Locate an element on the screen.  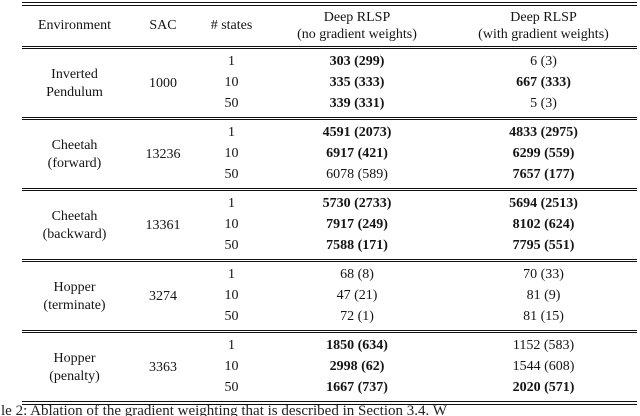
with-grad-value: 4833 (2975) is located at coordinates (543, 132).